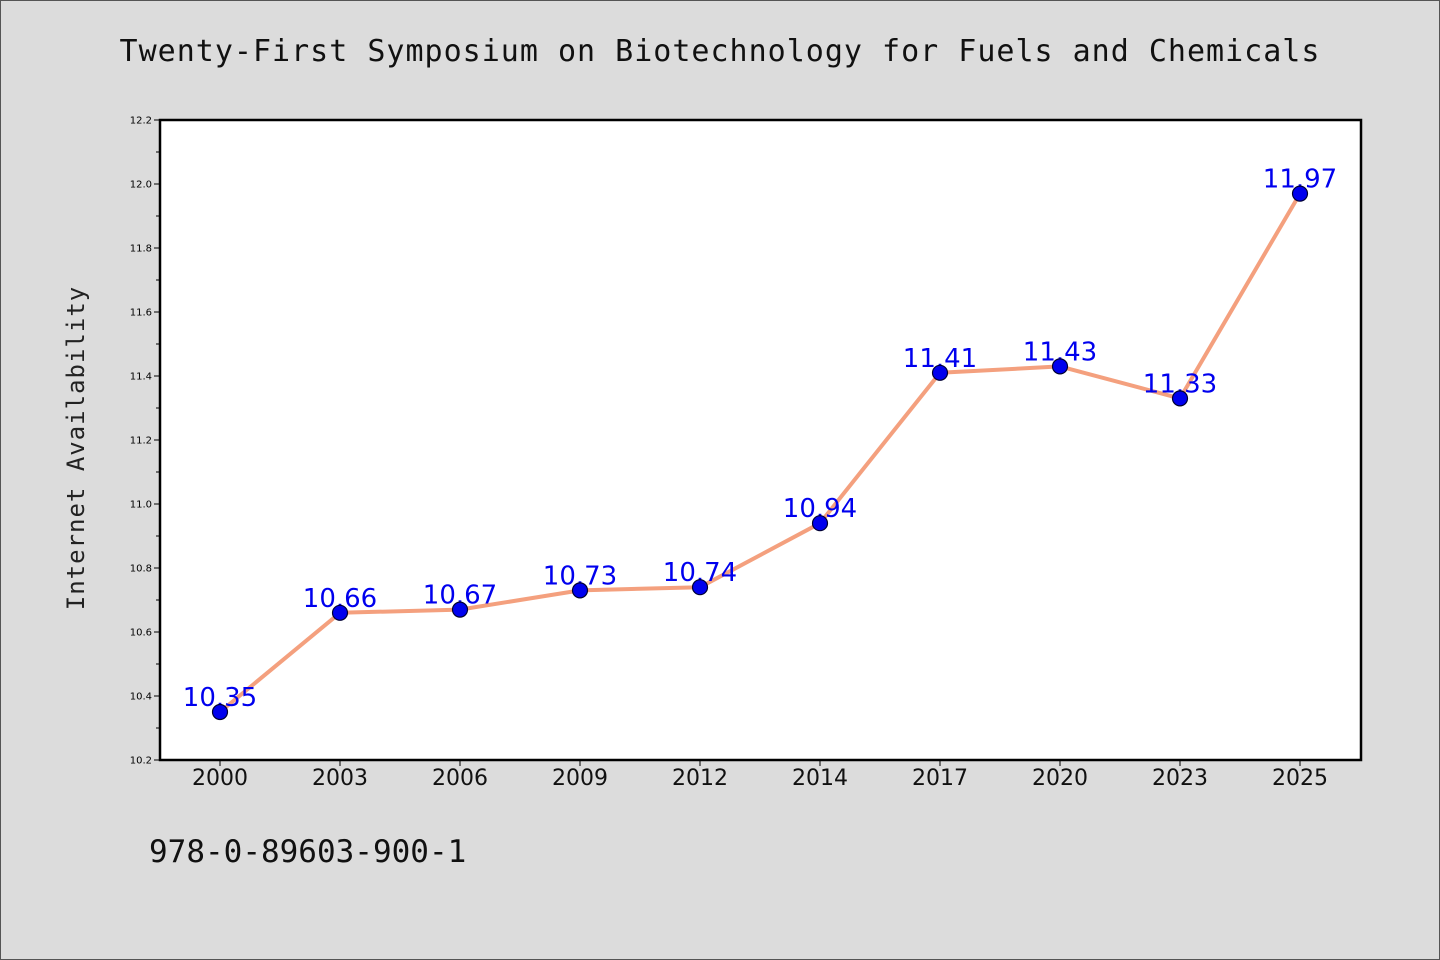 The image size is (1440, 960). What do you see at coordinates (220, 778) in the screenshot?
I see `x-tick-label: 2000` at bounding box center [220, 778].